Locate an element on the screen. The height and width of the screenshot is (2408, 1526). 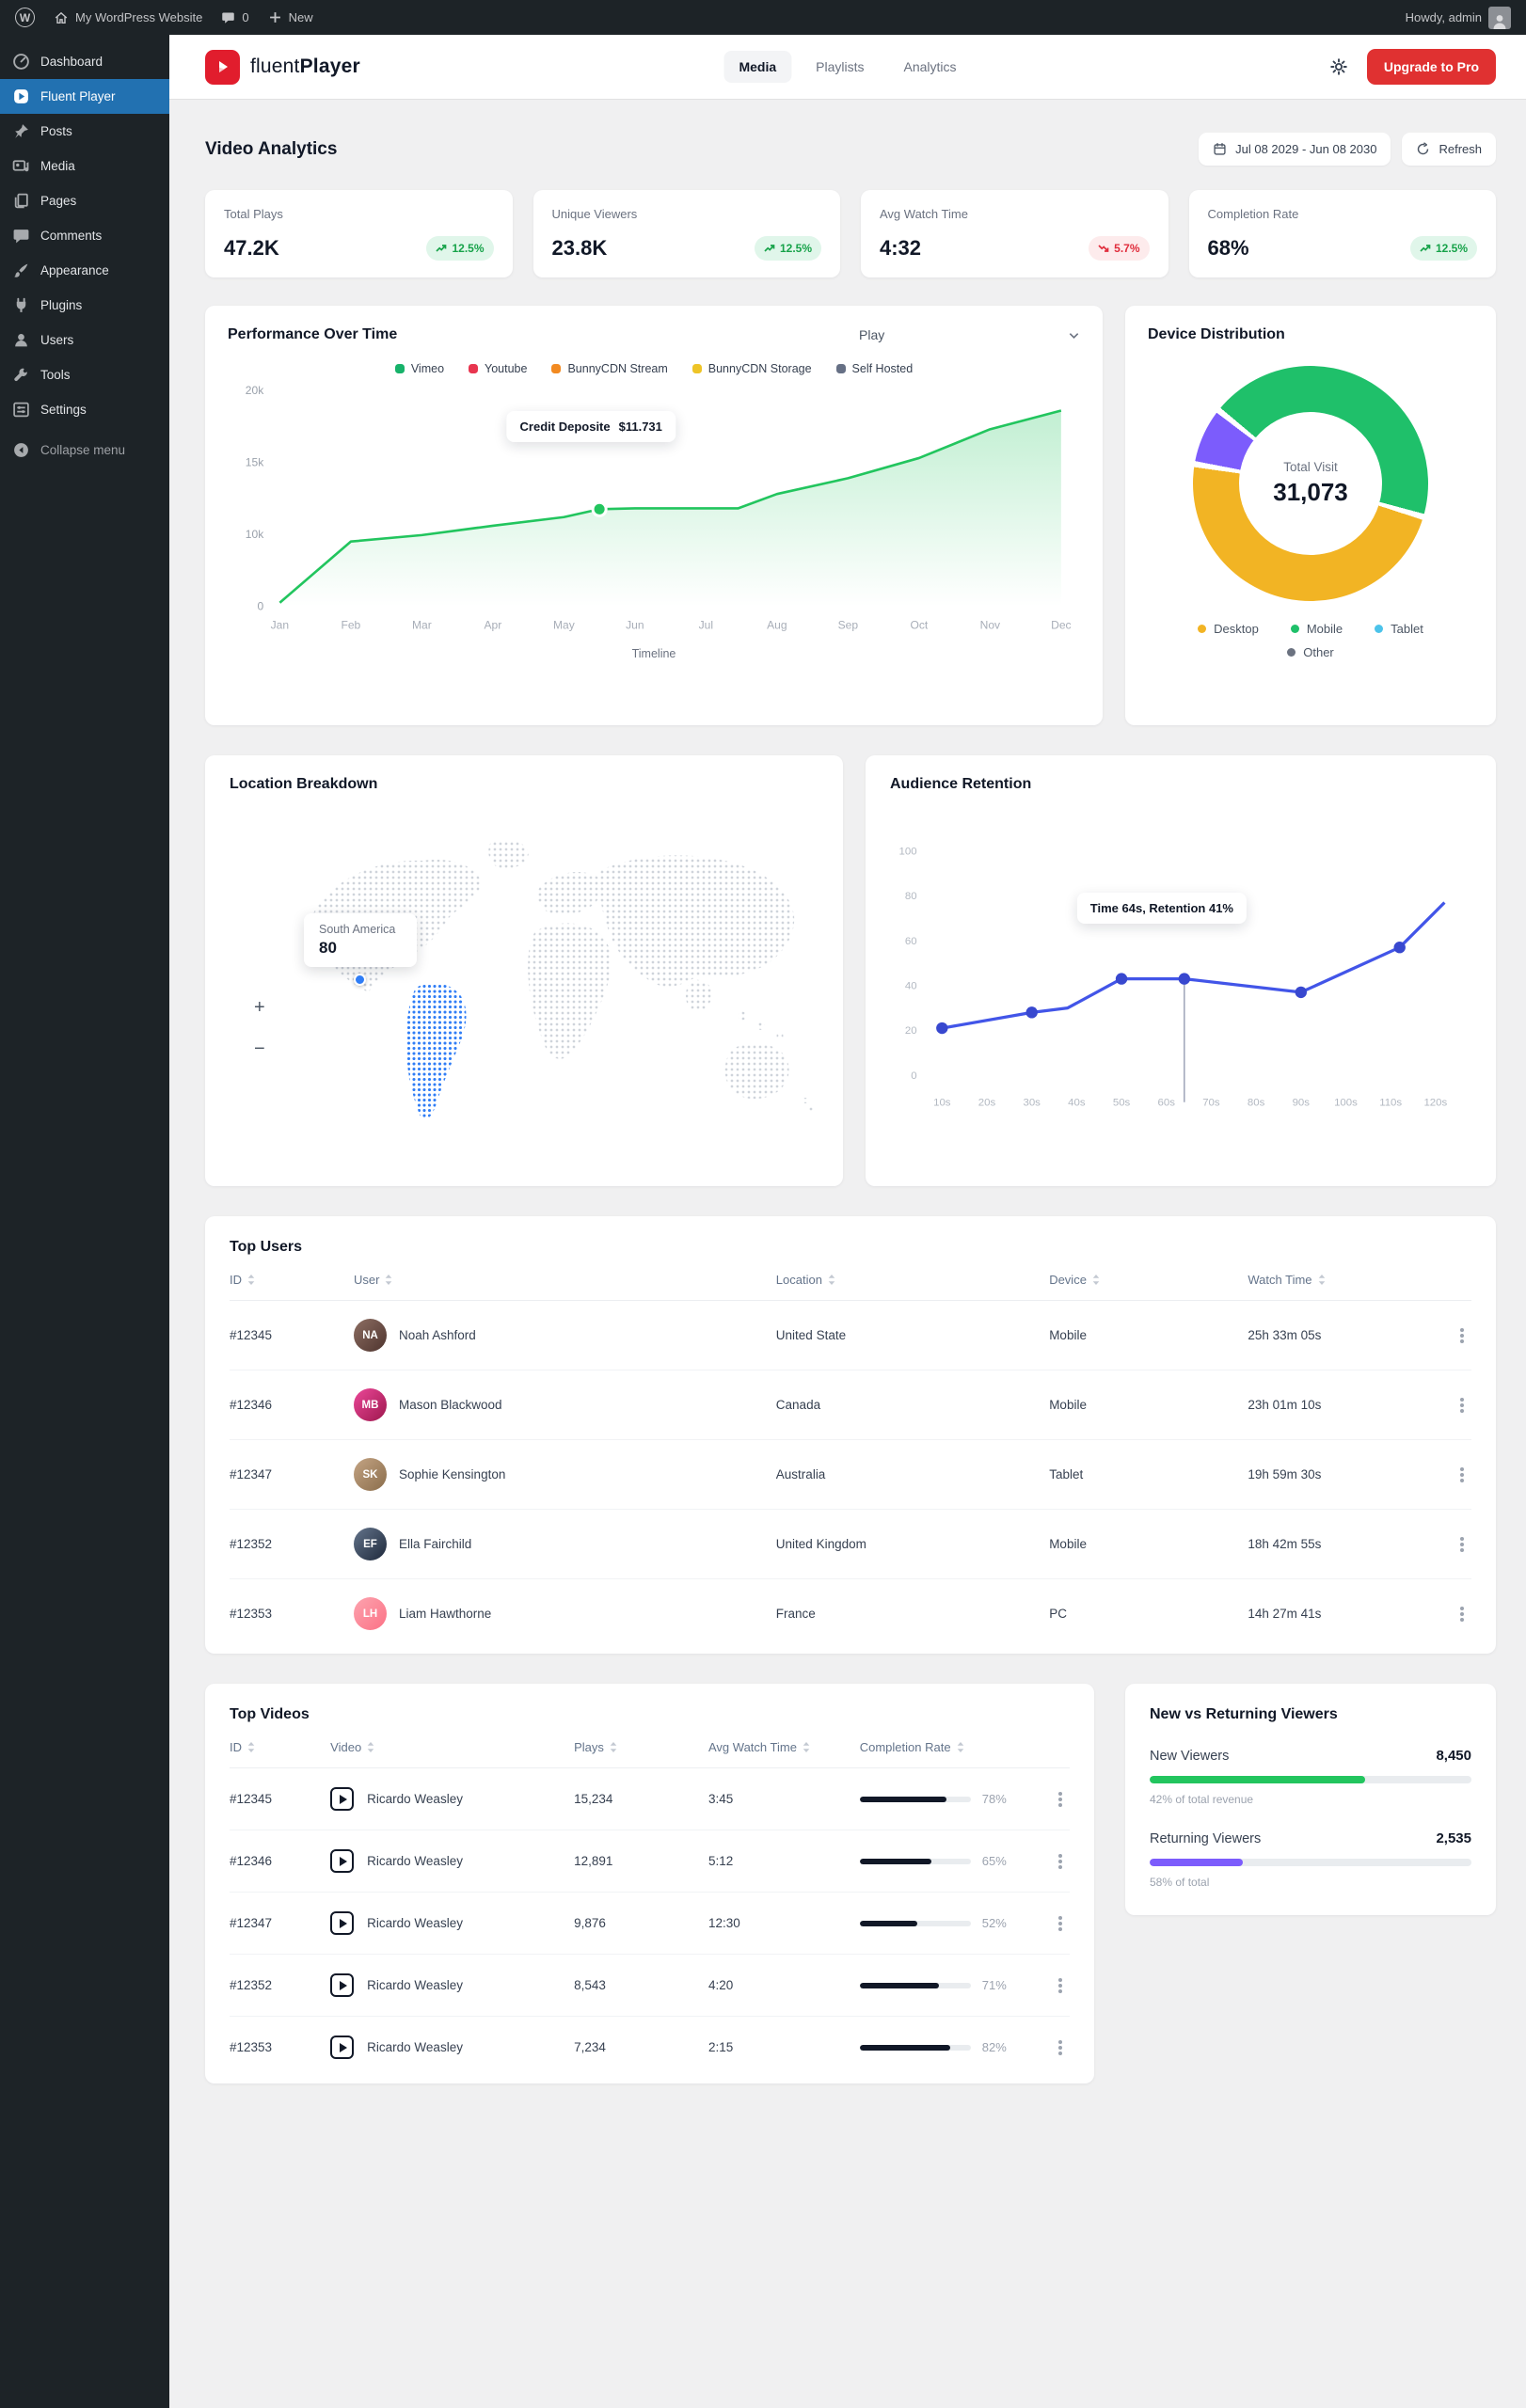
legend-self-hosted: Self Hosted is located at coordinates (874, 369).